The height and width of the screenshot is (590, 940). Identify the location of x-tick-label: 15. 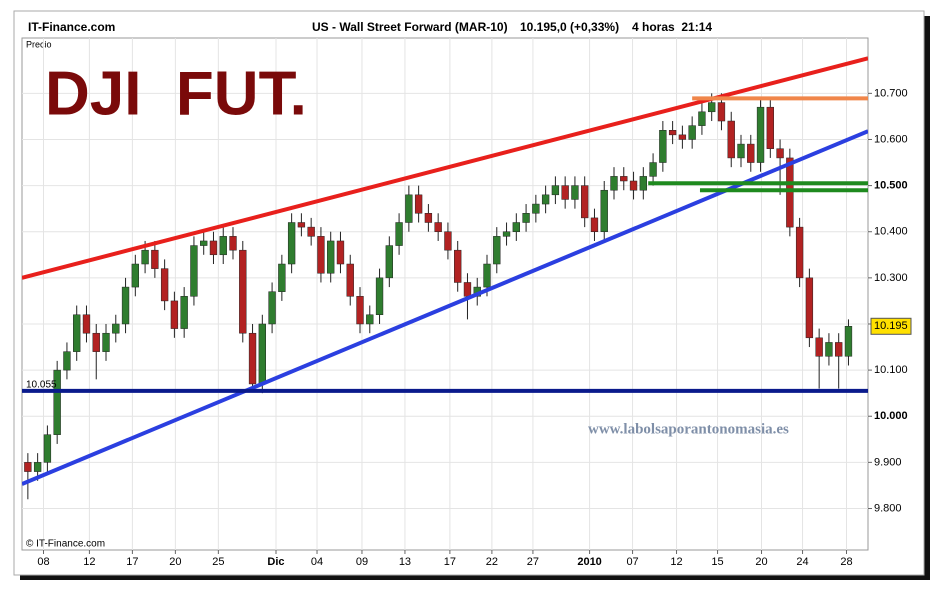
(717, 562).